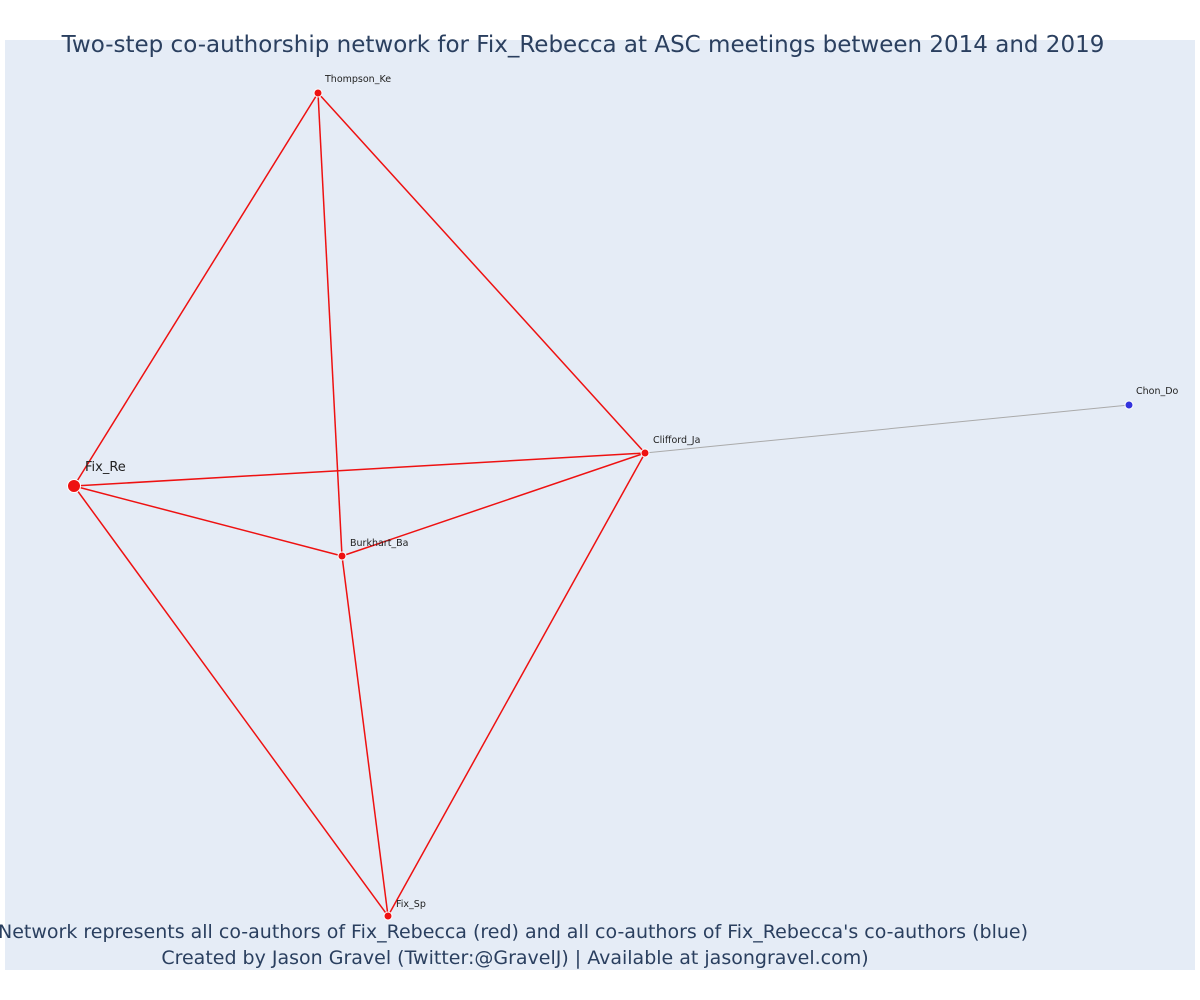 This screenshot has height=1000, width=1200. I want to click on node-label-Clifford_Ja: Clifford_Ja, so click(676, 440).